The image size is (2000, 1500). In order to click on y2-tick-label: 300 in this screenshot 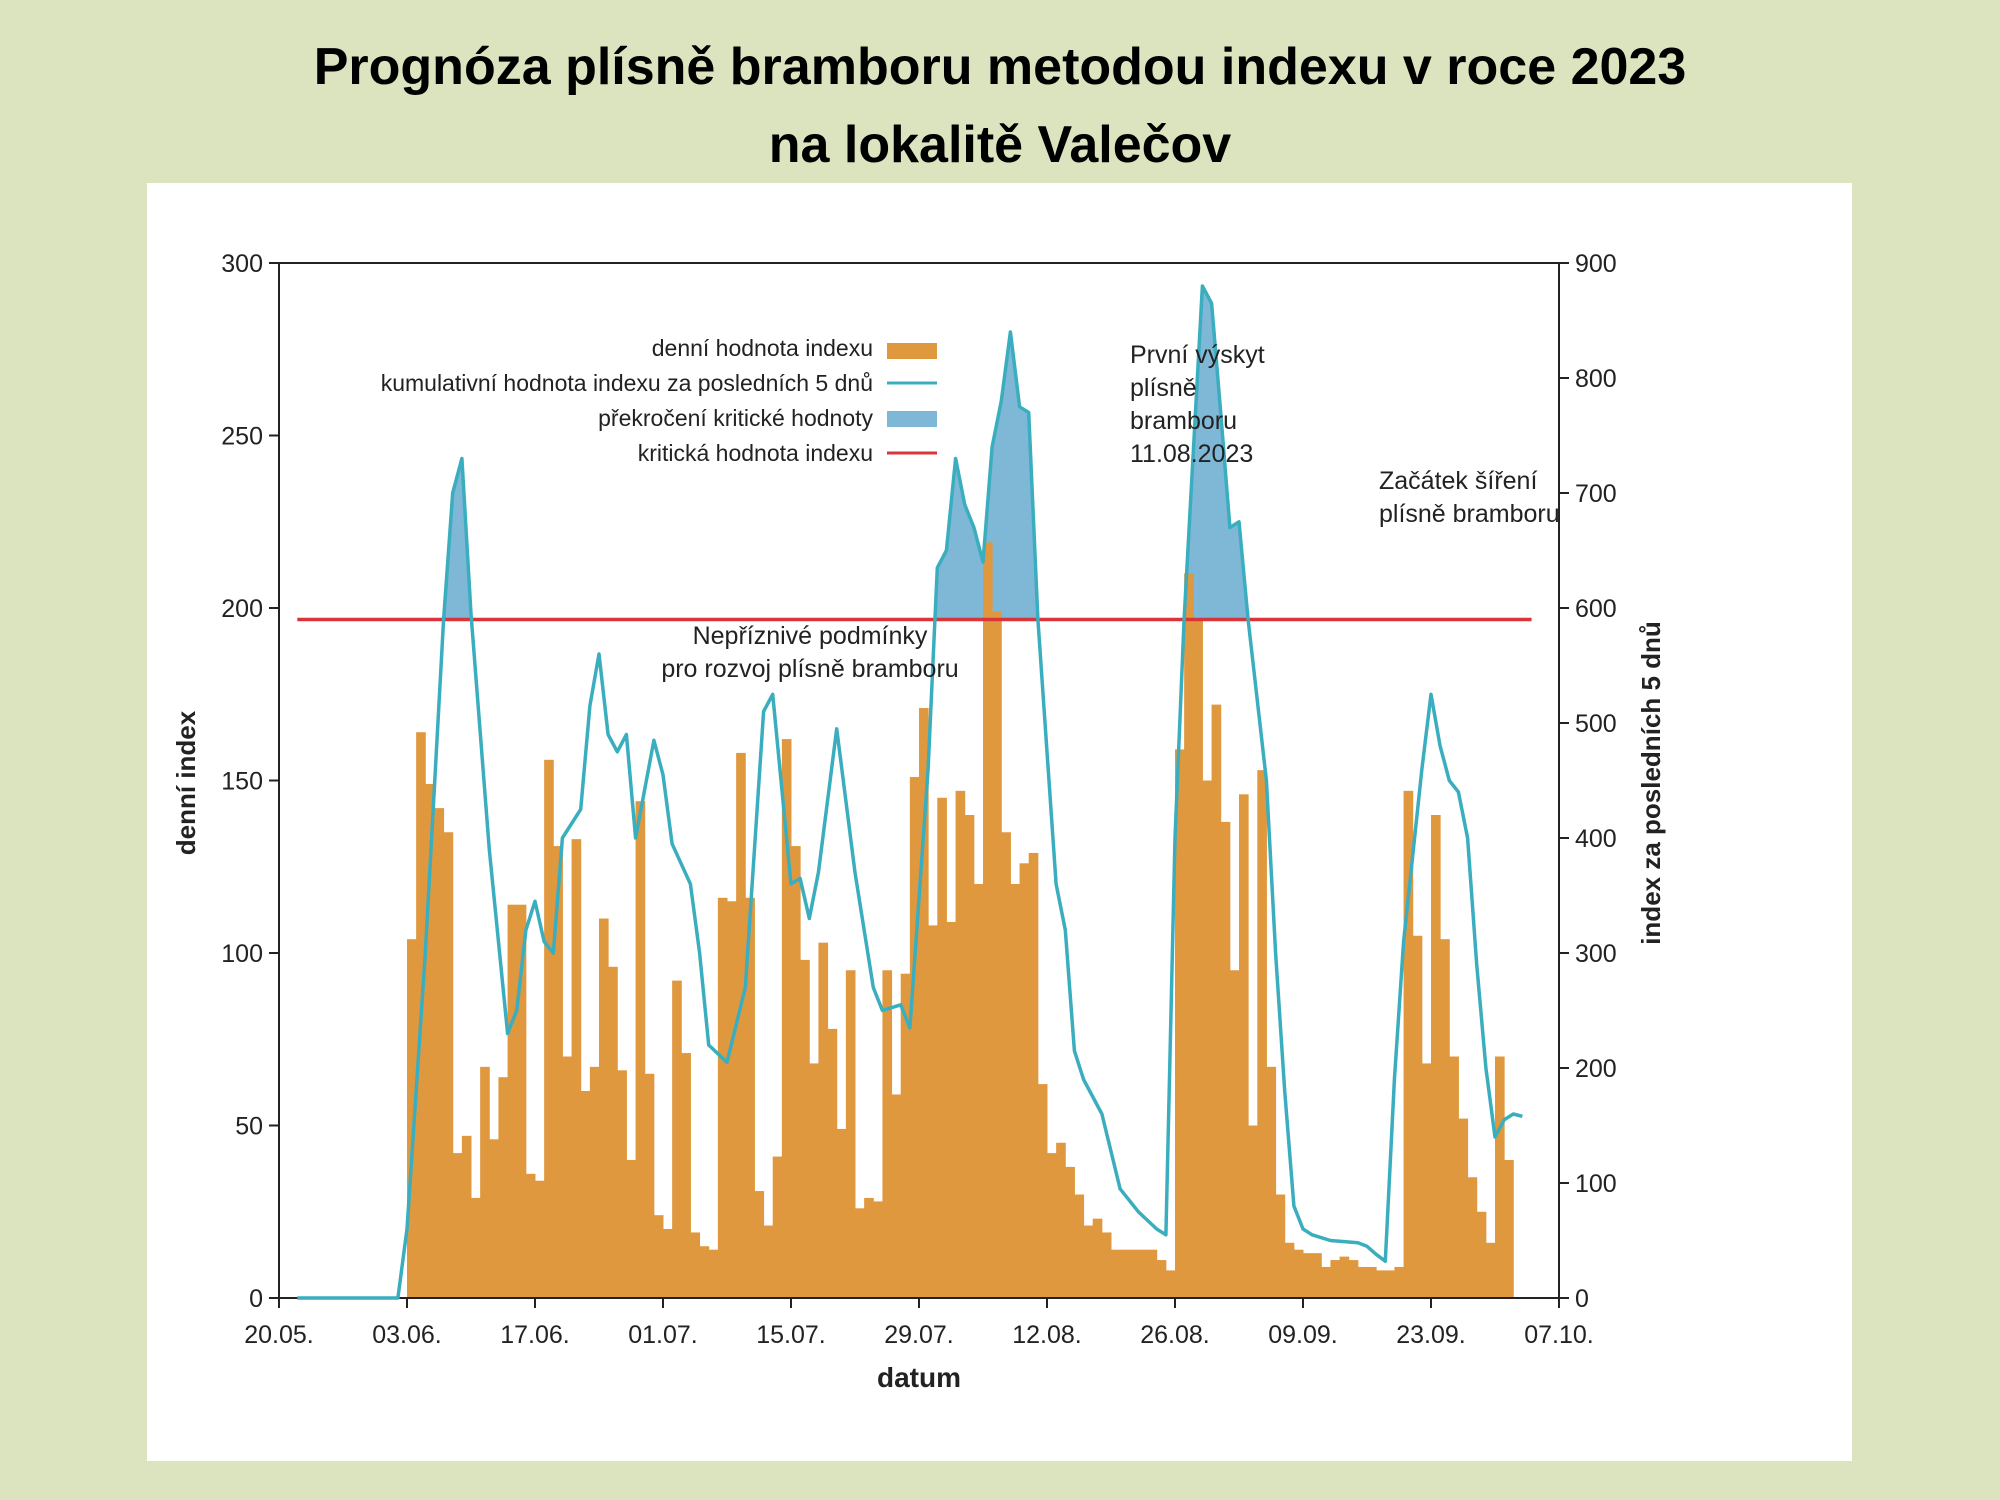, I will do `click(1596, 954)`.